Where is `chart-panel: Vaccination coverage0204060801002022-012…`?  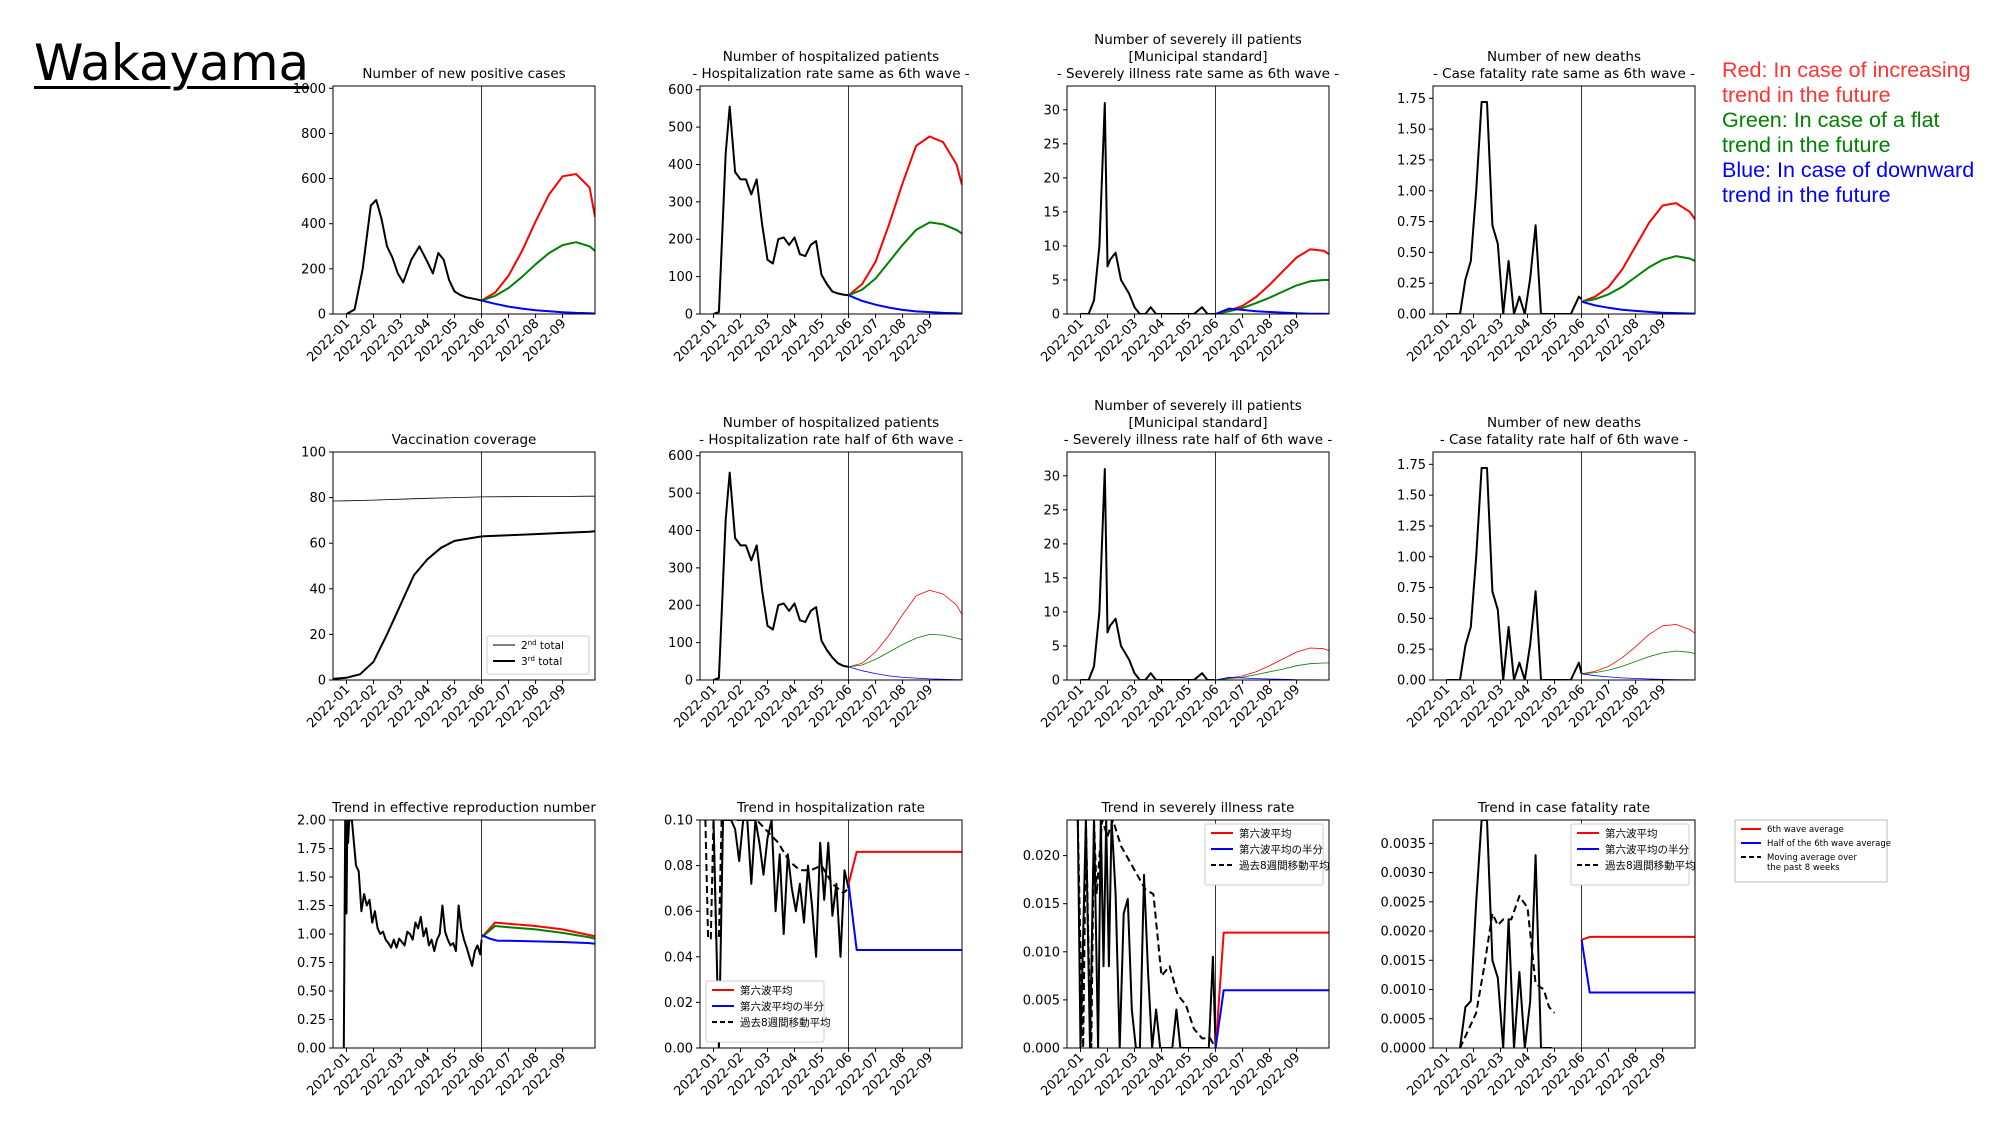
chart-panel: Vaccination coverage0204060801002022-012… is located at coordinates (448, 581).